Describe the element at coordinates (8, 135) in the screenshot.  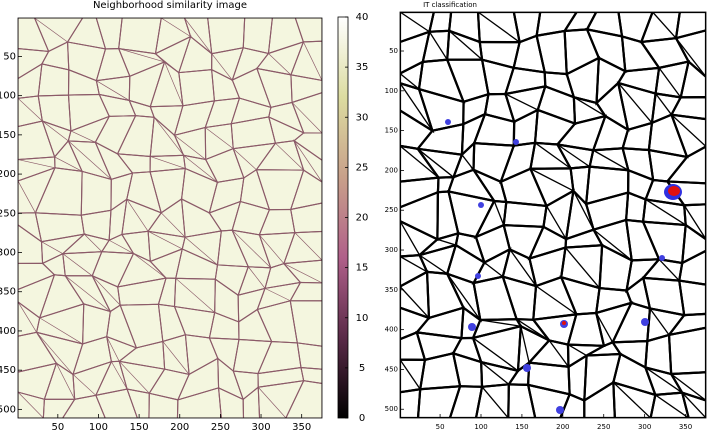
I see `y-tick-label: 150` at that location.